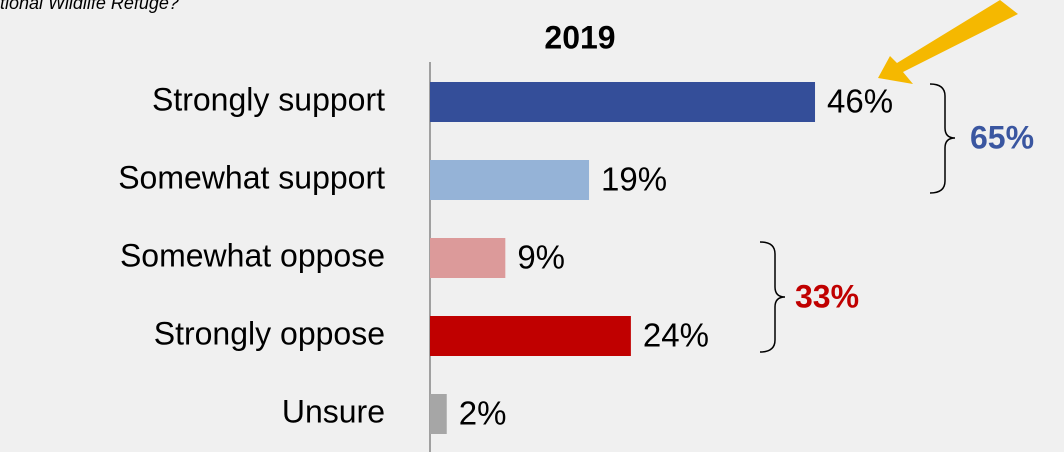  What do you see at coordinates (333, 411) in the screenshot?
I see `category-label: Unsure` at bounding box center [333, 411].